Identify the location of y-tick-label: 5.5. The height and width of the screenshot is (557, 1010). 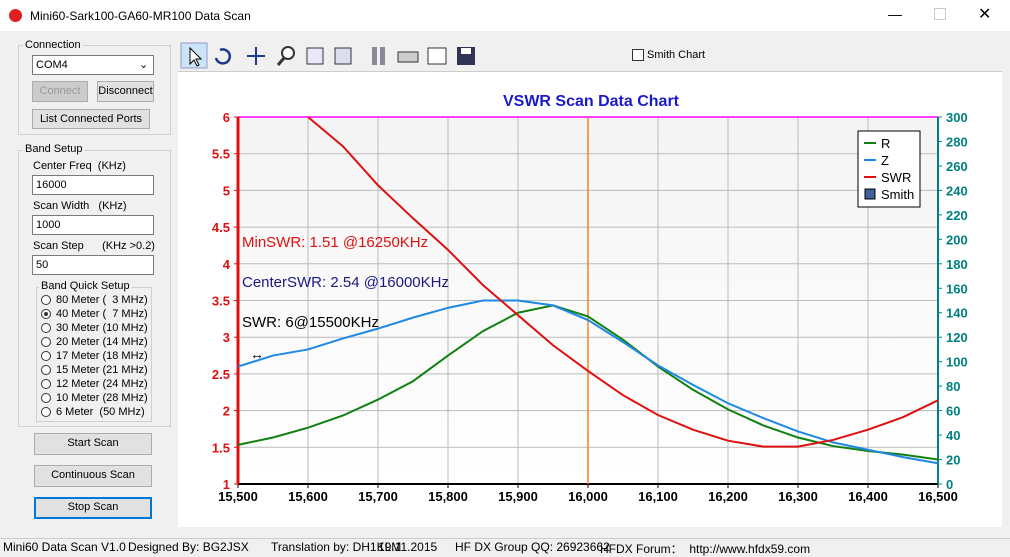
(221, 154).